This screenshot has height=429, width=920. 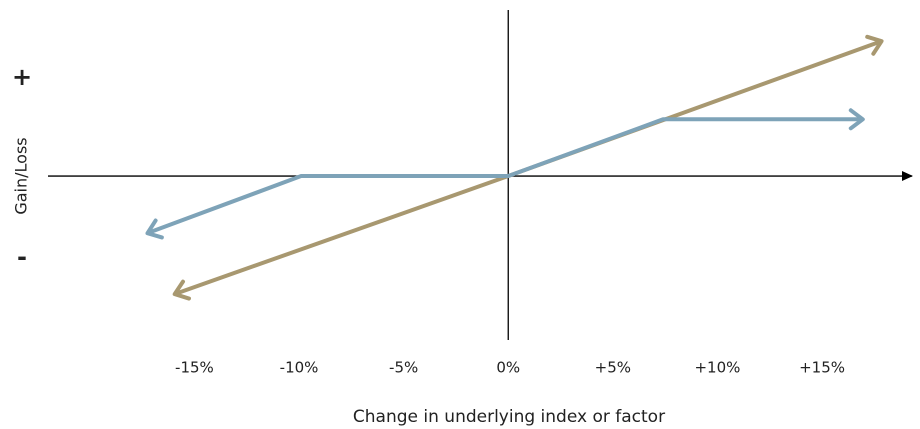 I want to click on y-positive-label: +, so click(x=22, y=77).